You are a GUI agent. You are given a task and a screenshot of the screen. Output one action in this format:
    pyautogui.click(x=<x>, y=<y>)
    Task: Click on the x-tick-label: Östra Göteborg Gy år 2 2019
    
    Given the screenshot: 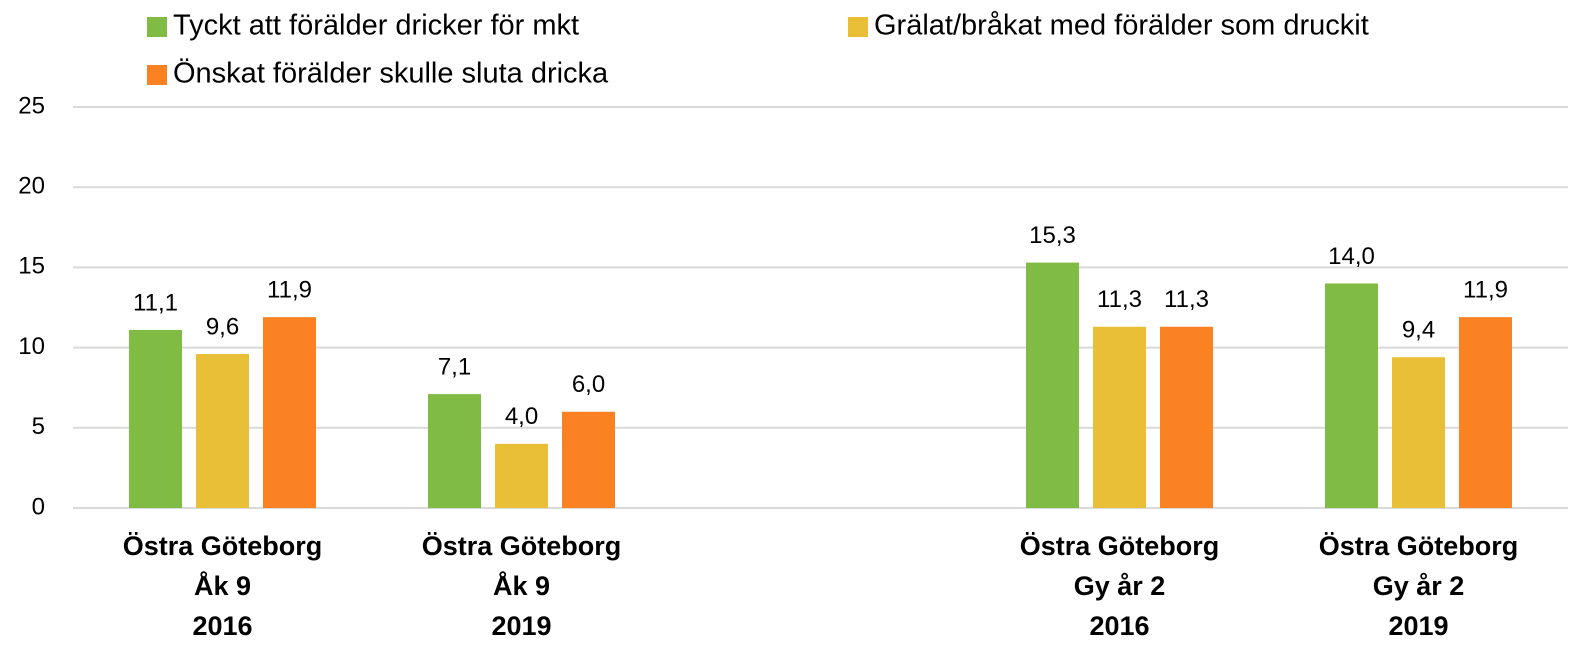 What is the action you would take?
    pyautogui.click(x=1418, y=586)
    